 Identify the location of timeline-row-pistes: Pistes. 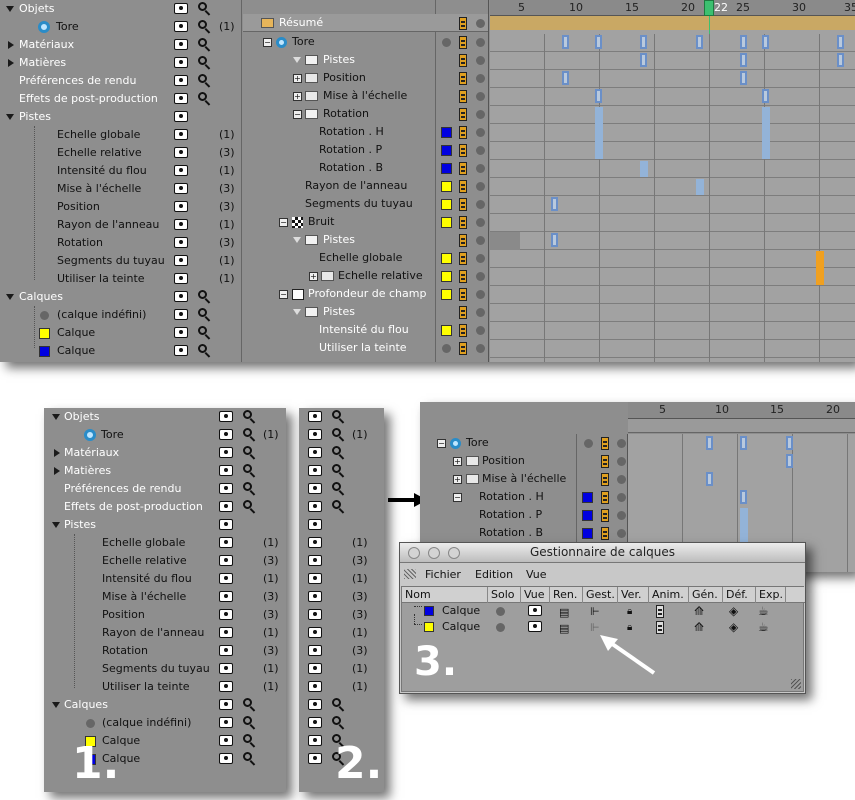
(365, 60).